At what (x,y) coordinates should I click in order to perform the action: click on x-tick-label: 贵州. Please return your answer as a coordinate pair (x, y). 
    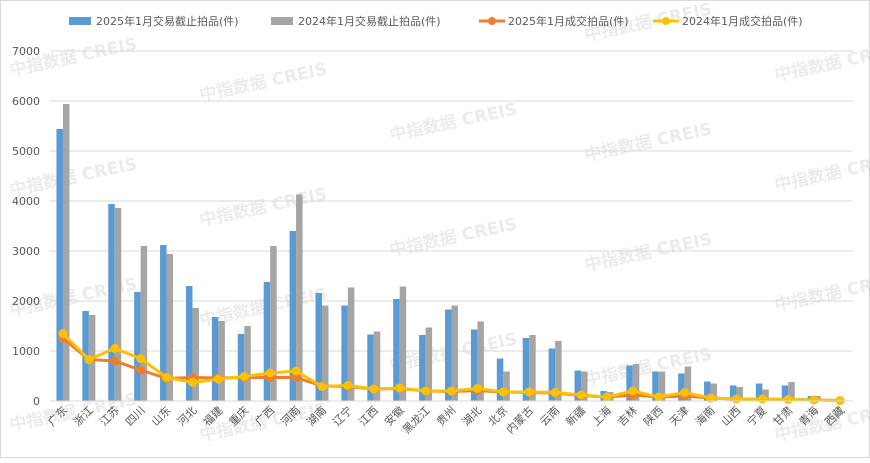
    Looking at the image, I should click on (446, 416).